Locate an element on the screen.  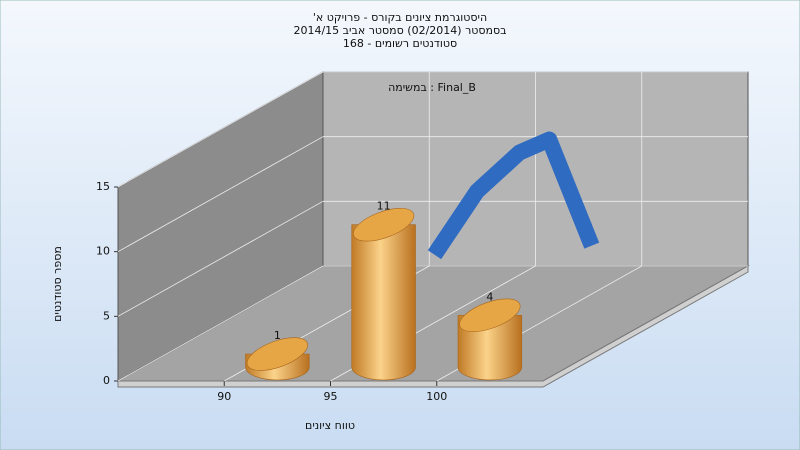
chart-title: היסטוגרמת ציונים בקורס - פרויקט א' is located at coordinates (400, 17).